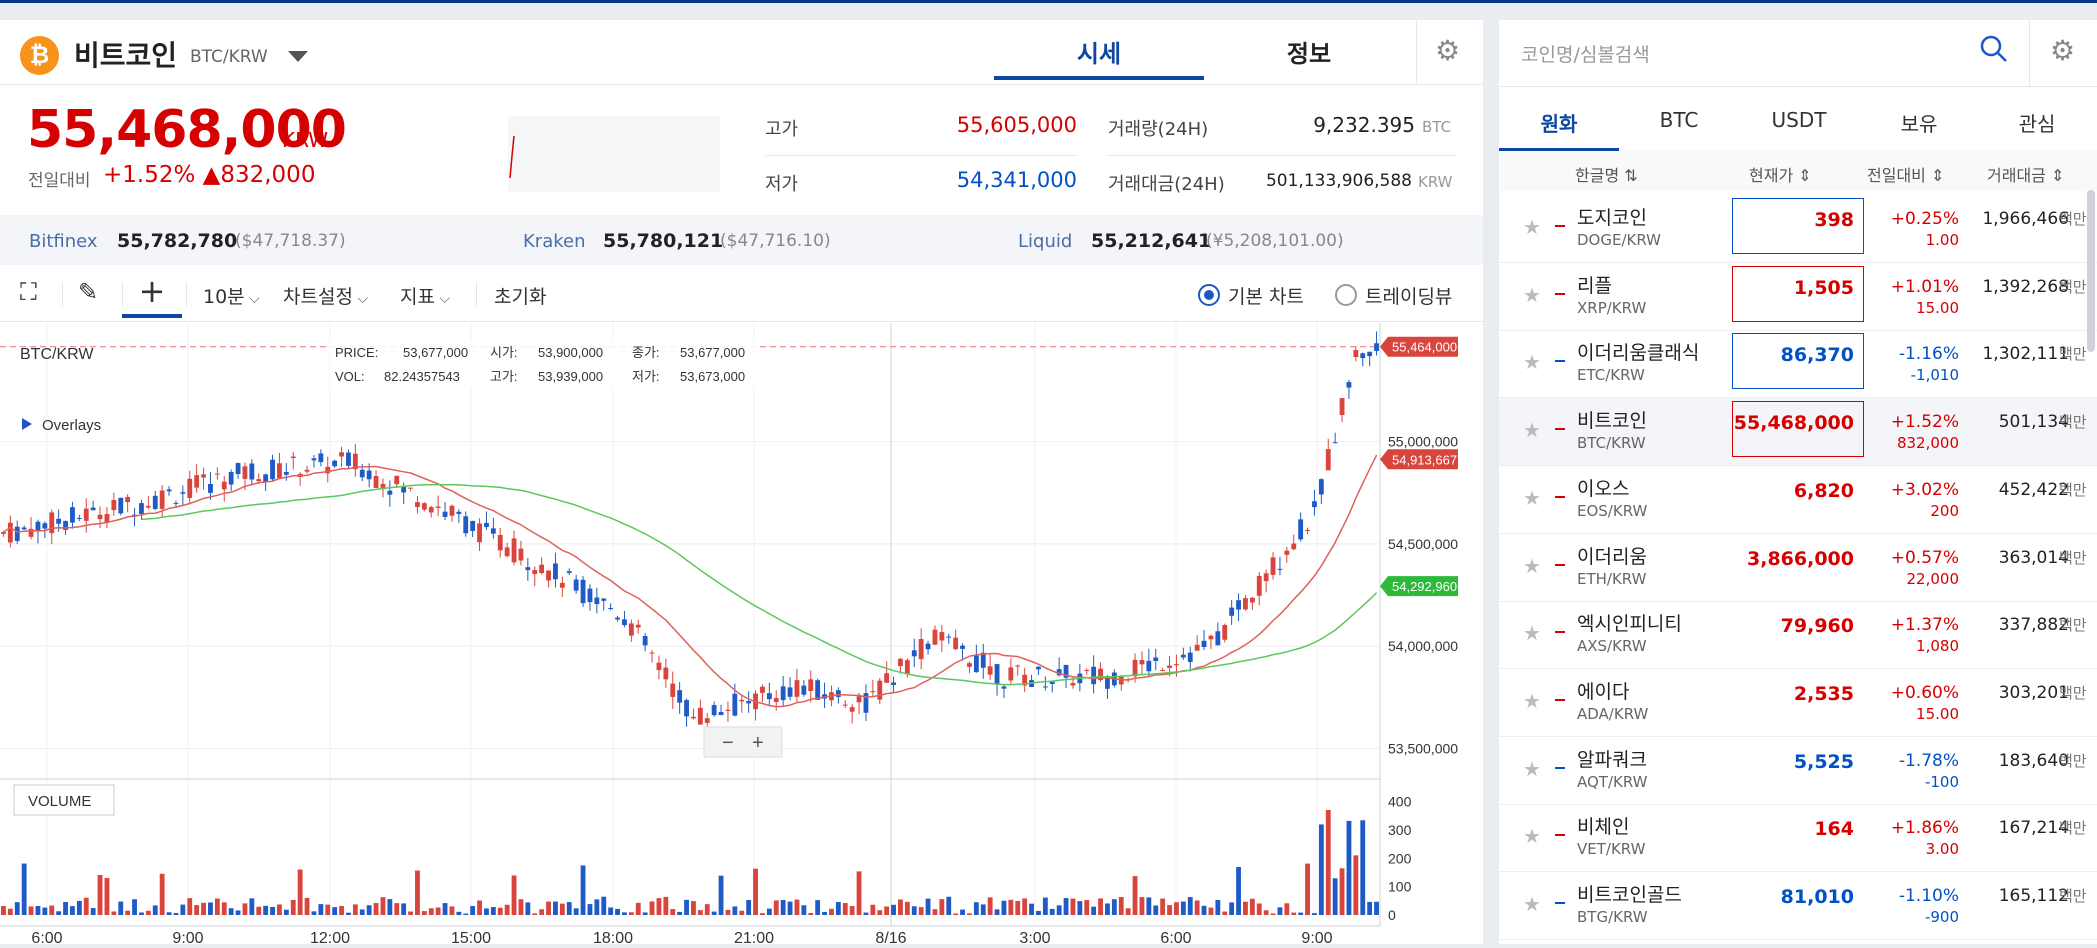 This screenshot has width=2097, height=948. Describe the element at coordinates (152, 295) in the screenshot. I see `crosshair-icon: +` at that location.